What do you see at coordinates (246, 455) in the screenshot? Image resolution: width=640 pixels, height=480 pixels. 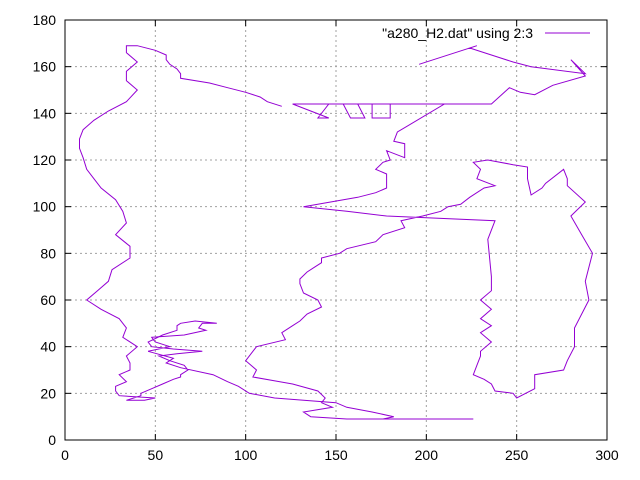 I see `x-tick-label: 100` at bounding box center [246, 455].